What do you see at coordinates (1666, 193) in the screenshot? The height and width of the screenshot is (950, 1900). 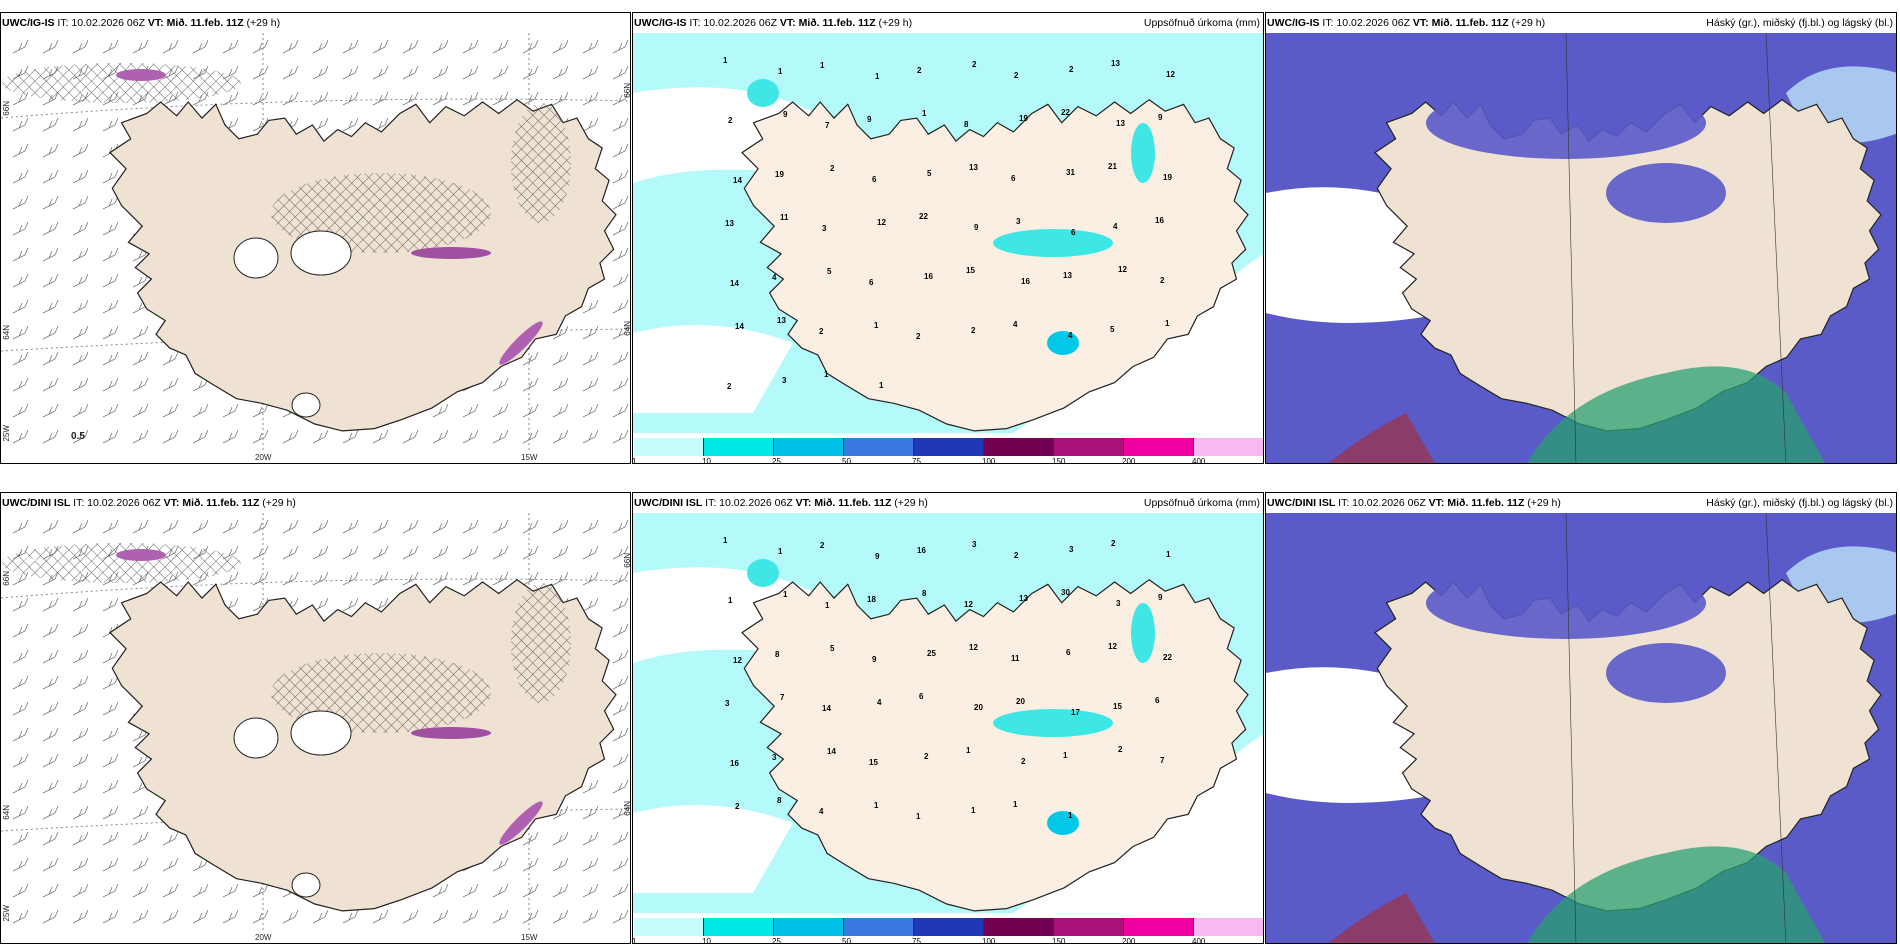 I see `low-cloud-area` at bounding box center [1666, 193].